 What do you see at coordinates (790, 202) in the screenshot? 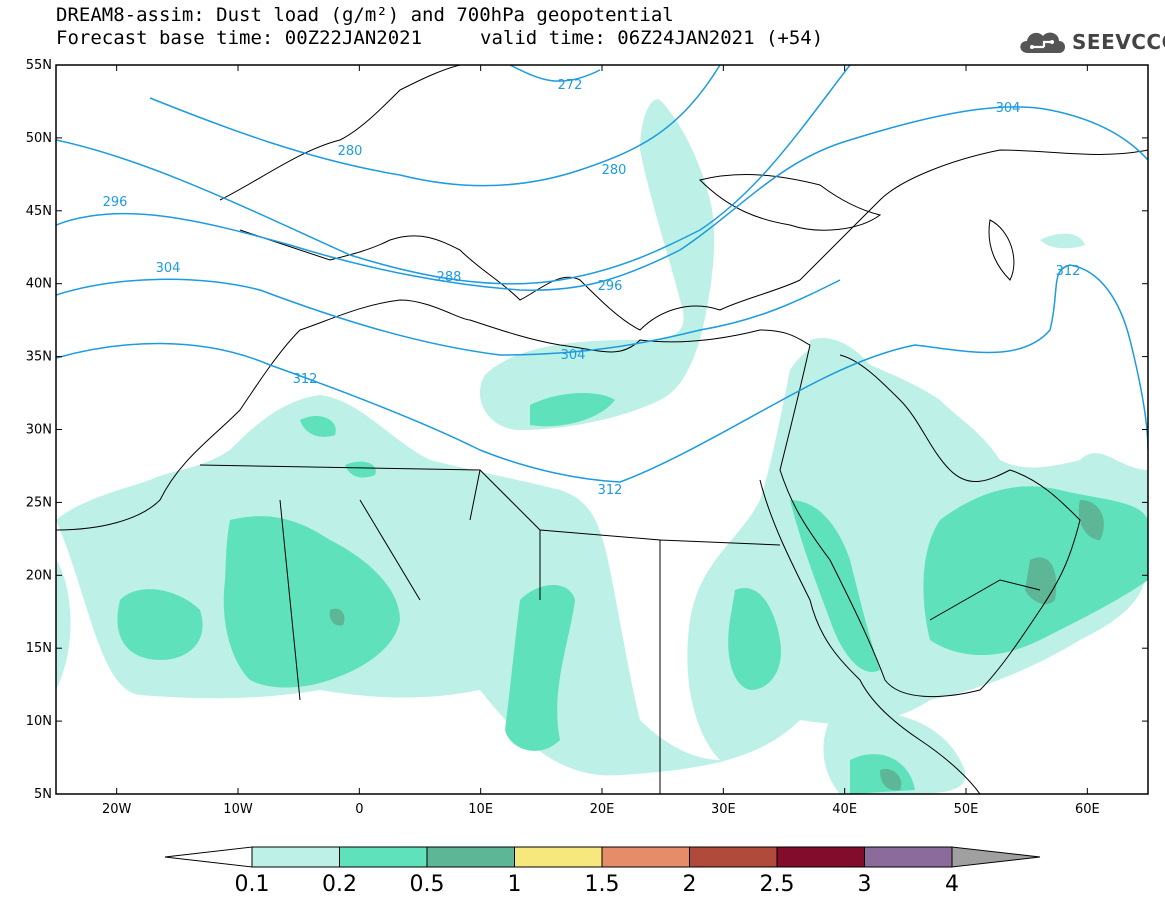
I see `black-sea` at bounding box center [790, 202].